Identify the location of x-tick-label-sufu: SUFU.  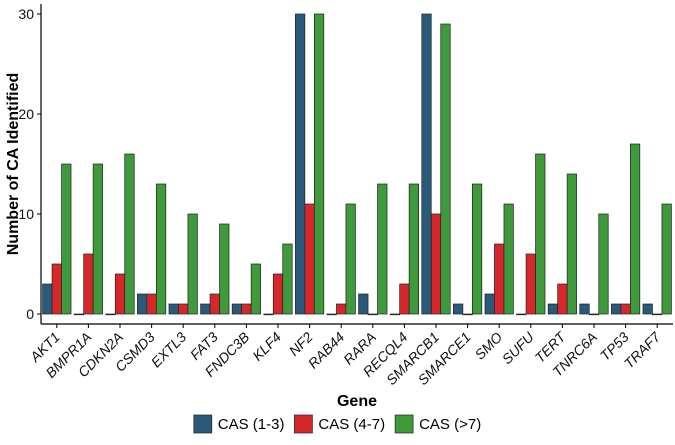
(518, 347).